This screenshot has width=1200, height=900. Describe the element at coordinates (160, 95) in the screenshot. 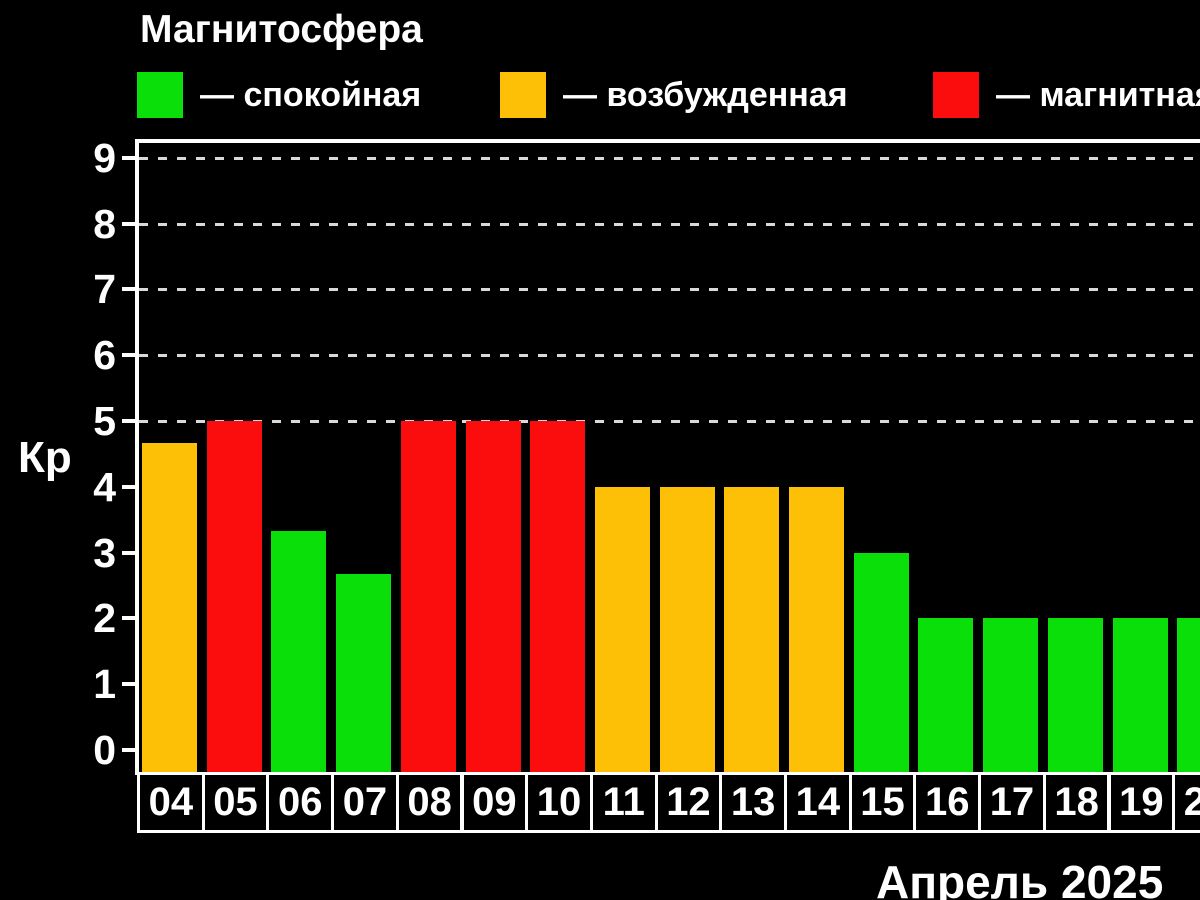

I see `quiet-color-swatch` at that location.